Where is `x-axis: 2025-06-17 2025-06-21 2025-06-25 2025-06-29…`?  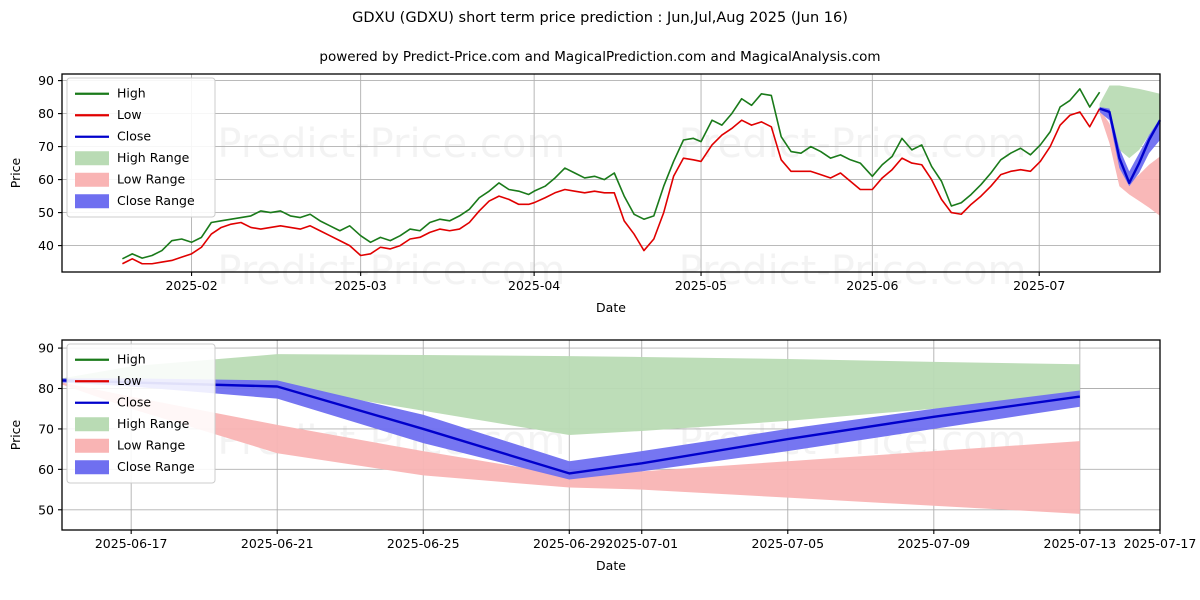 x-axis: 2025-06-17 2025-06-21 2025-06-25 2025-06-29… is located at coordinates (645, 540).